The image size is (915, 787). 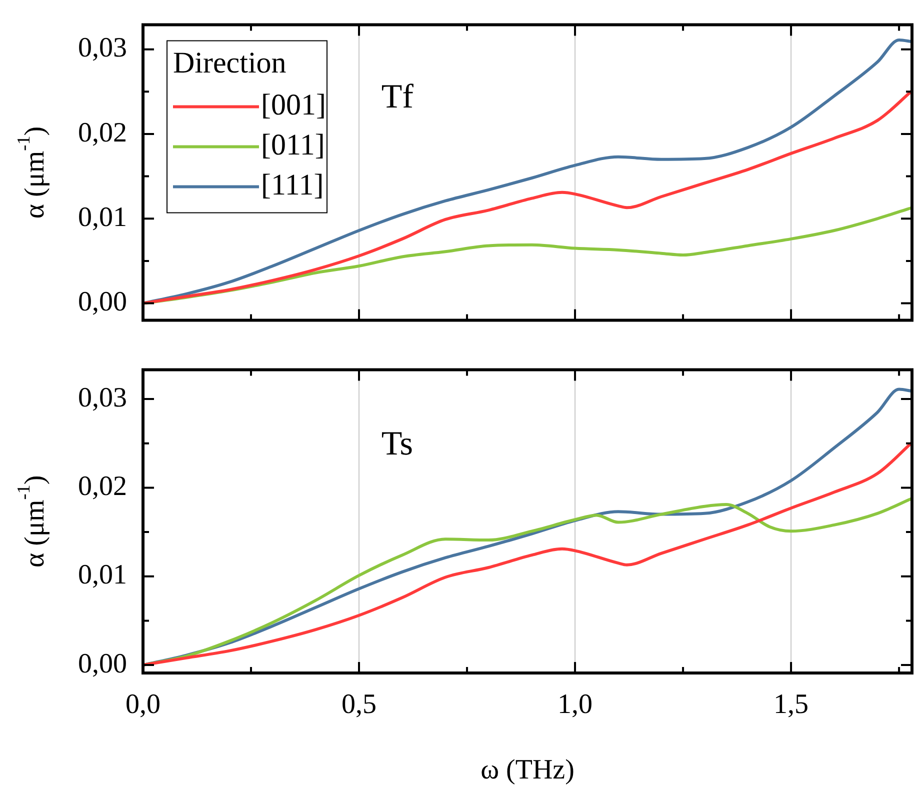 What do you see at coordinates (143, 704) in the screenshot?
I see `x-tick-label: 0,0` at bounding box center [143, 704].